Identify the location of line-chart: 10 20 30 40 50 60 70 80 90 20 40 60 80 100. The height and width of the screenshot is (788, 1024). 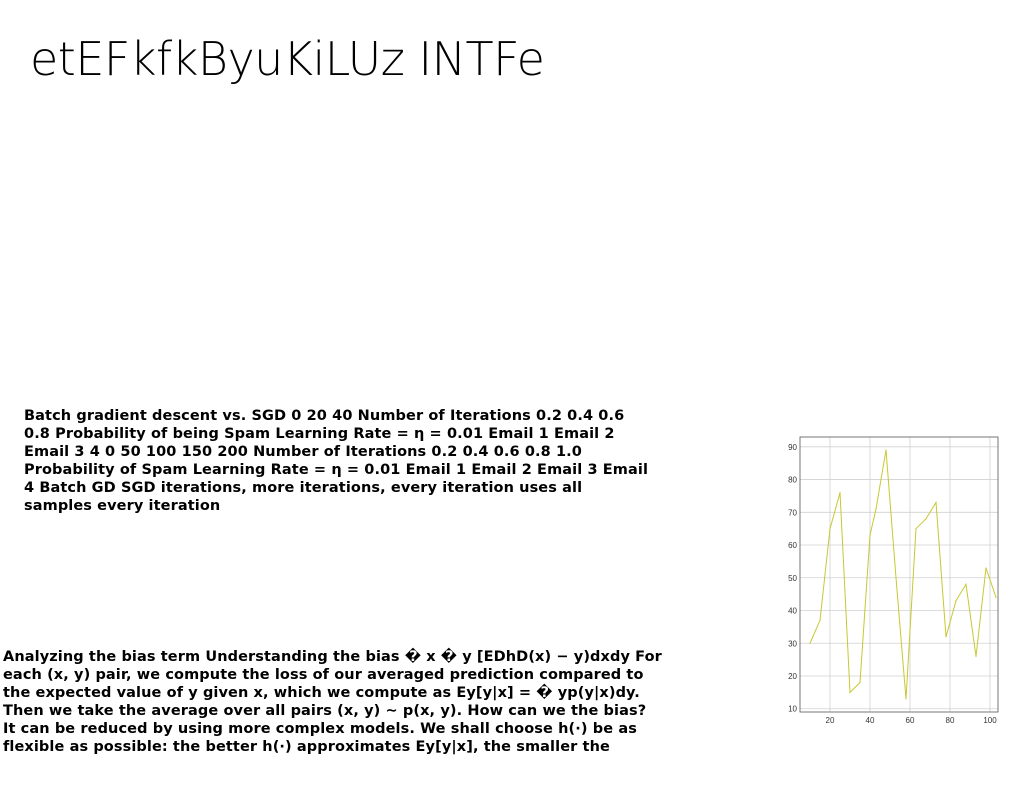
(894, 582).